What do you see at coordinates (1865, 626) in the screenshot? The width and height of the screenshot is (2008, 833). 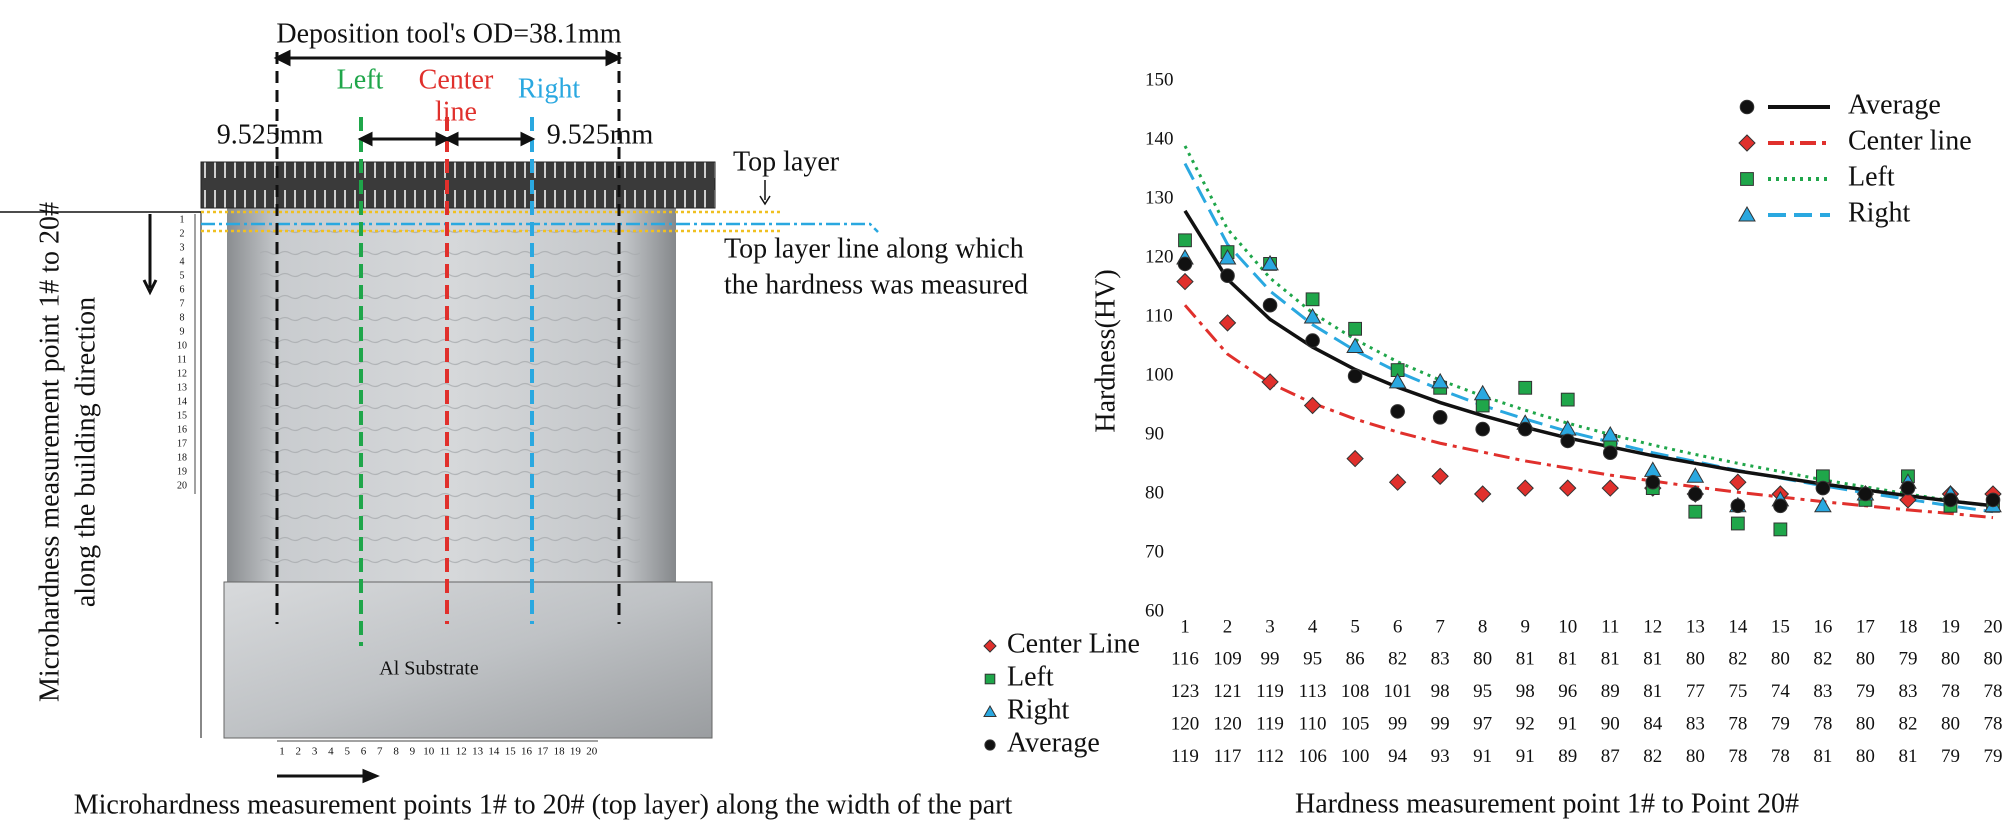 I see `x-tick-label: 17` at bounding box center [1865, 626].